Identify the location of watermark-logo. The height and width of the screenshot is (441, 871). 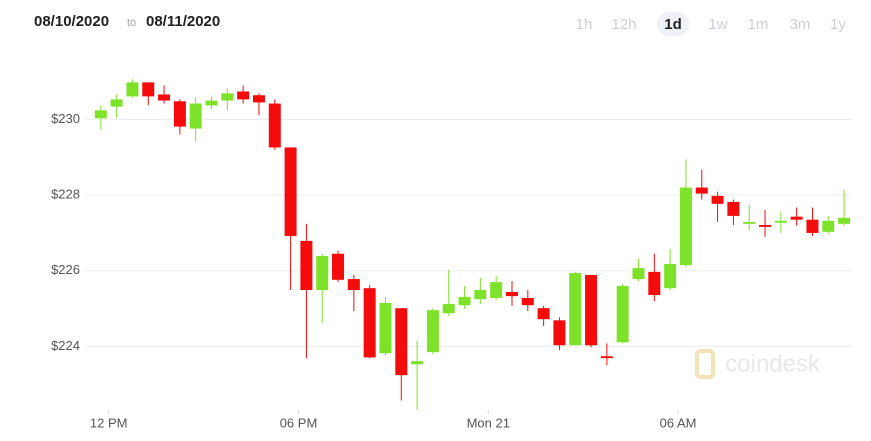
(705, 364).